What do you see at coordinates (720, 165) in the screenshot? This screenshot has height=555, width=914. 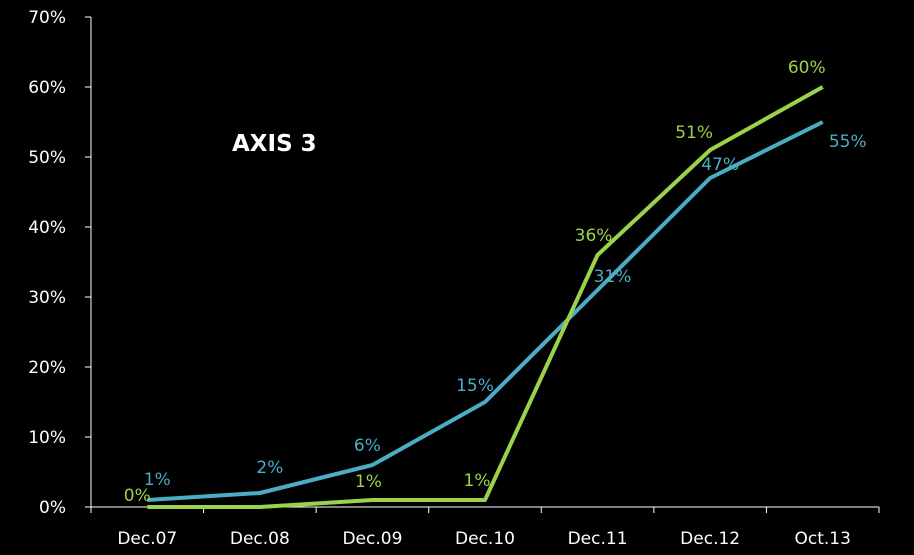 I see `data-label-blue: 47%` at bounding box center [720, 165].